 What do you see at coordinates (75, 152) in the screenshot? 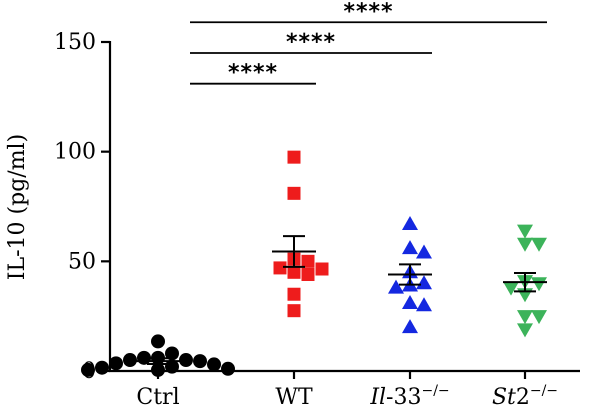
I see `y-tick-label: 100` at bounding box center [75, 152].